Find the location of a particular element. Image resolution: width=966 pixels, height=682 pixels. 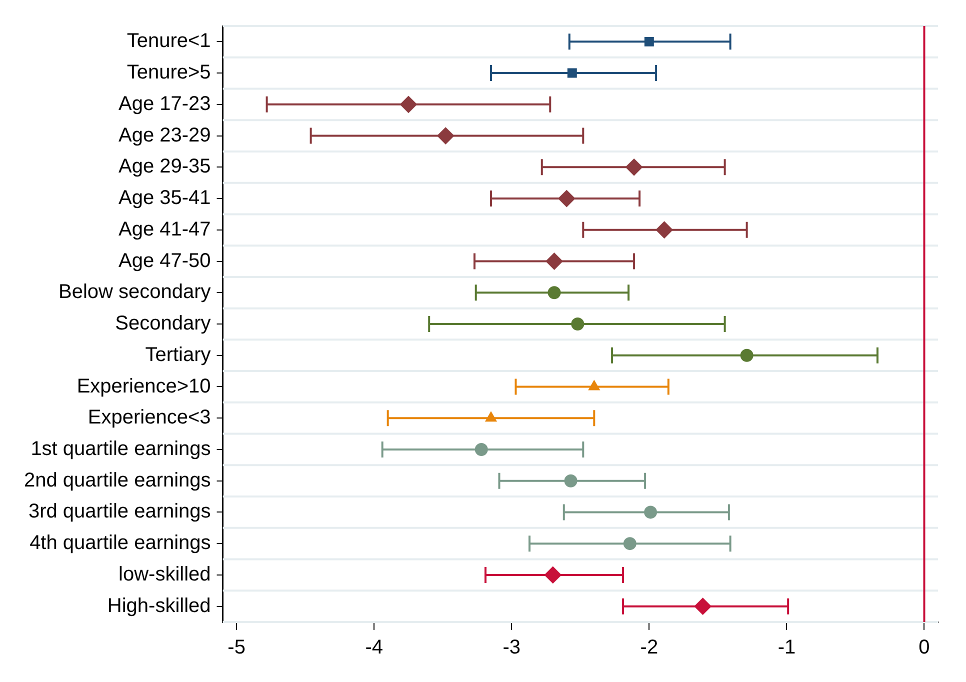

y-tick-label: Age 17-23 is located at coordinates (164, 103).